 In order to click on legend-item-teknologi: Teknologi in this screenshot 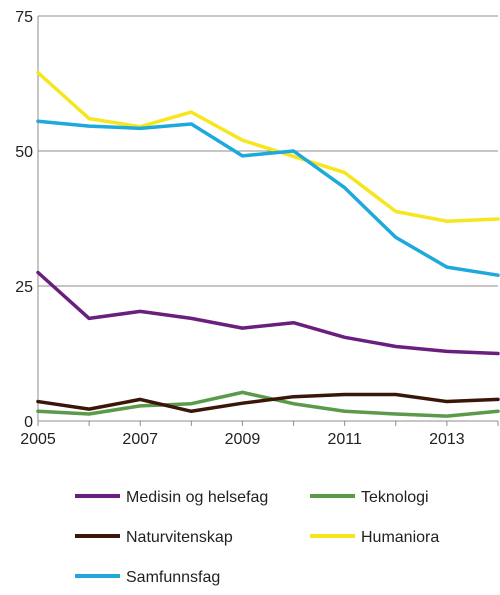, I will do `click(369, 497)`.